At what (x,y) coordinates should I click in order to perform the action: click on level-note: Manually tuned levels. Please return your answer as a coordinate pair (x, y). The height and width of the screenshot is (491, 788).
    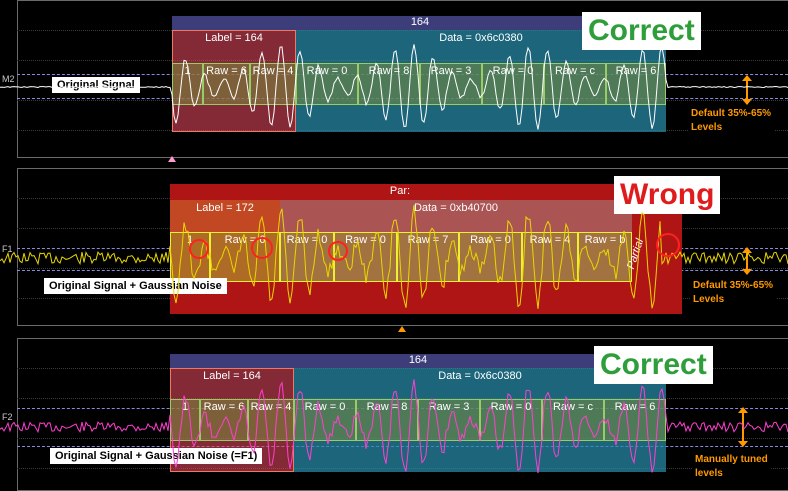
    Looking at the image, I should click on (731, 467).